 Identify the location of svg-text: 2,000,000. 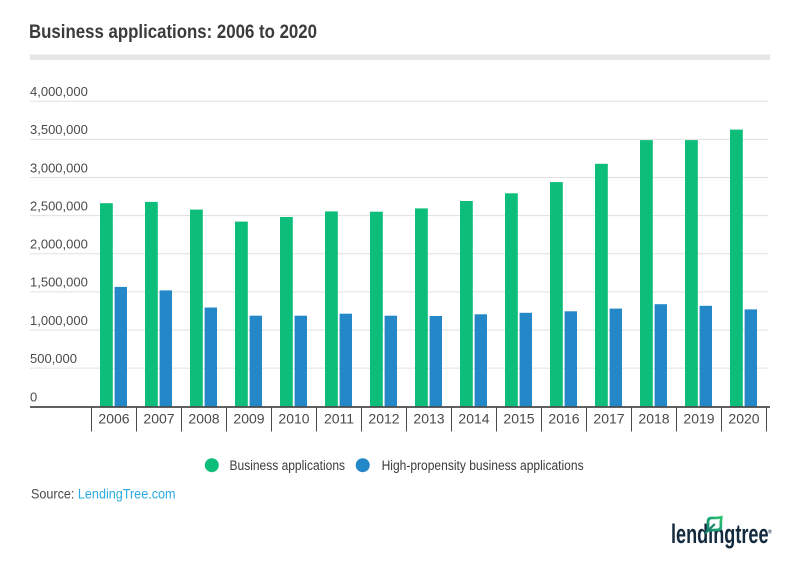
(59, 244).